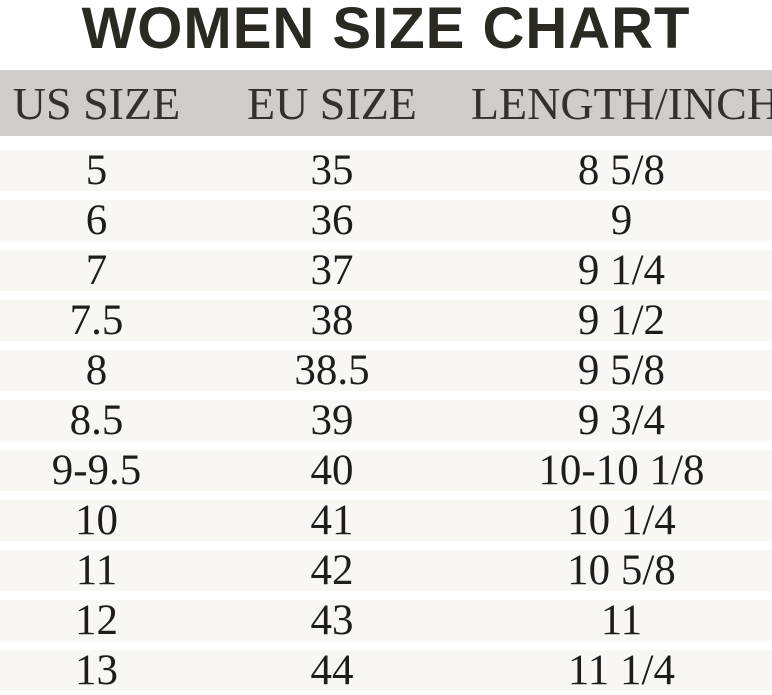 This screenshot has width=772, height=695. Describe the element at coordinates (332, 470) in the screenshot. I see `eu-size-cell: 40` at that location.